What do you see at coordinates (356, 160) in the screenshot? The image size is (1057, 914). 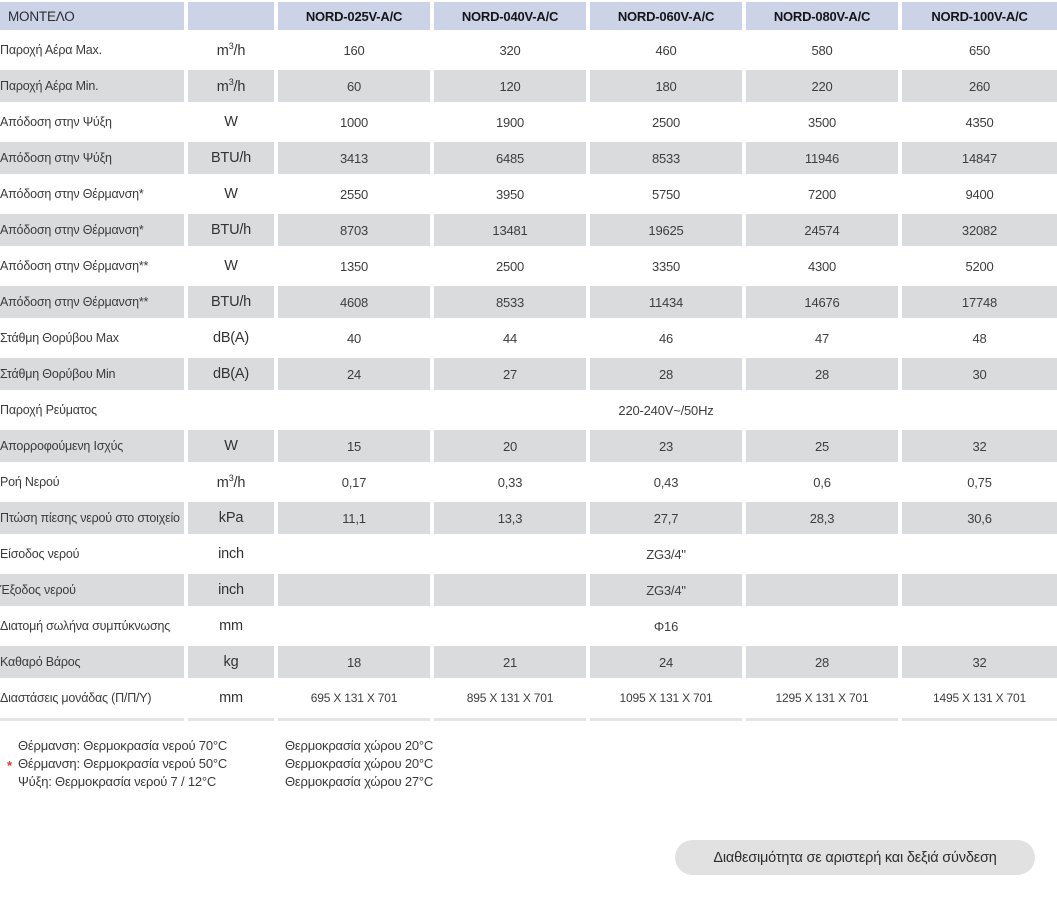 I see `value-cell: 3413` at bounding box center [356, 160].